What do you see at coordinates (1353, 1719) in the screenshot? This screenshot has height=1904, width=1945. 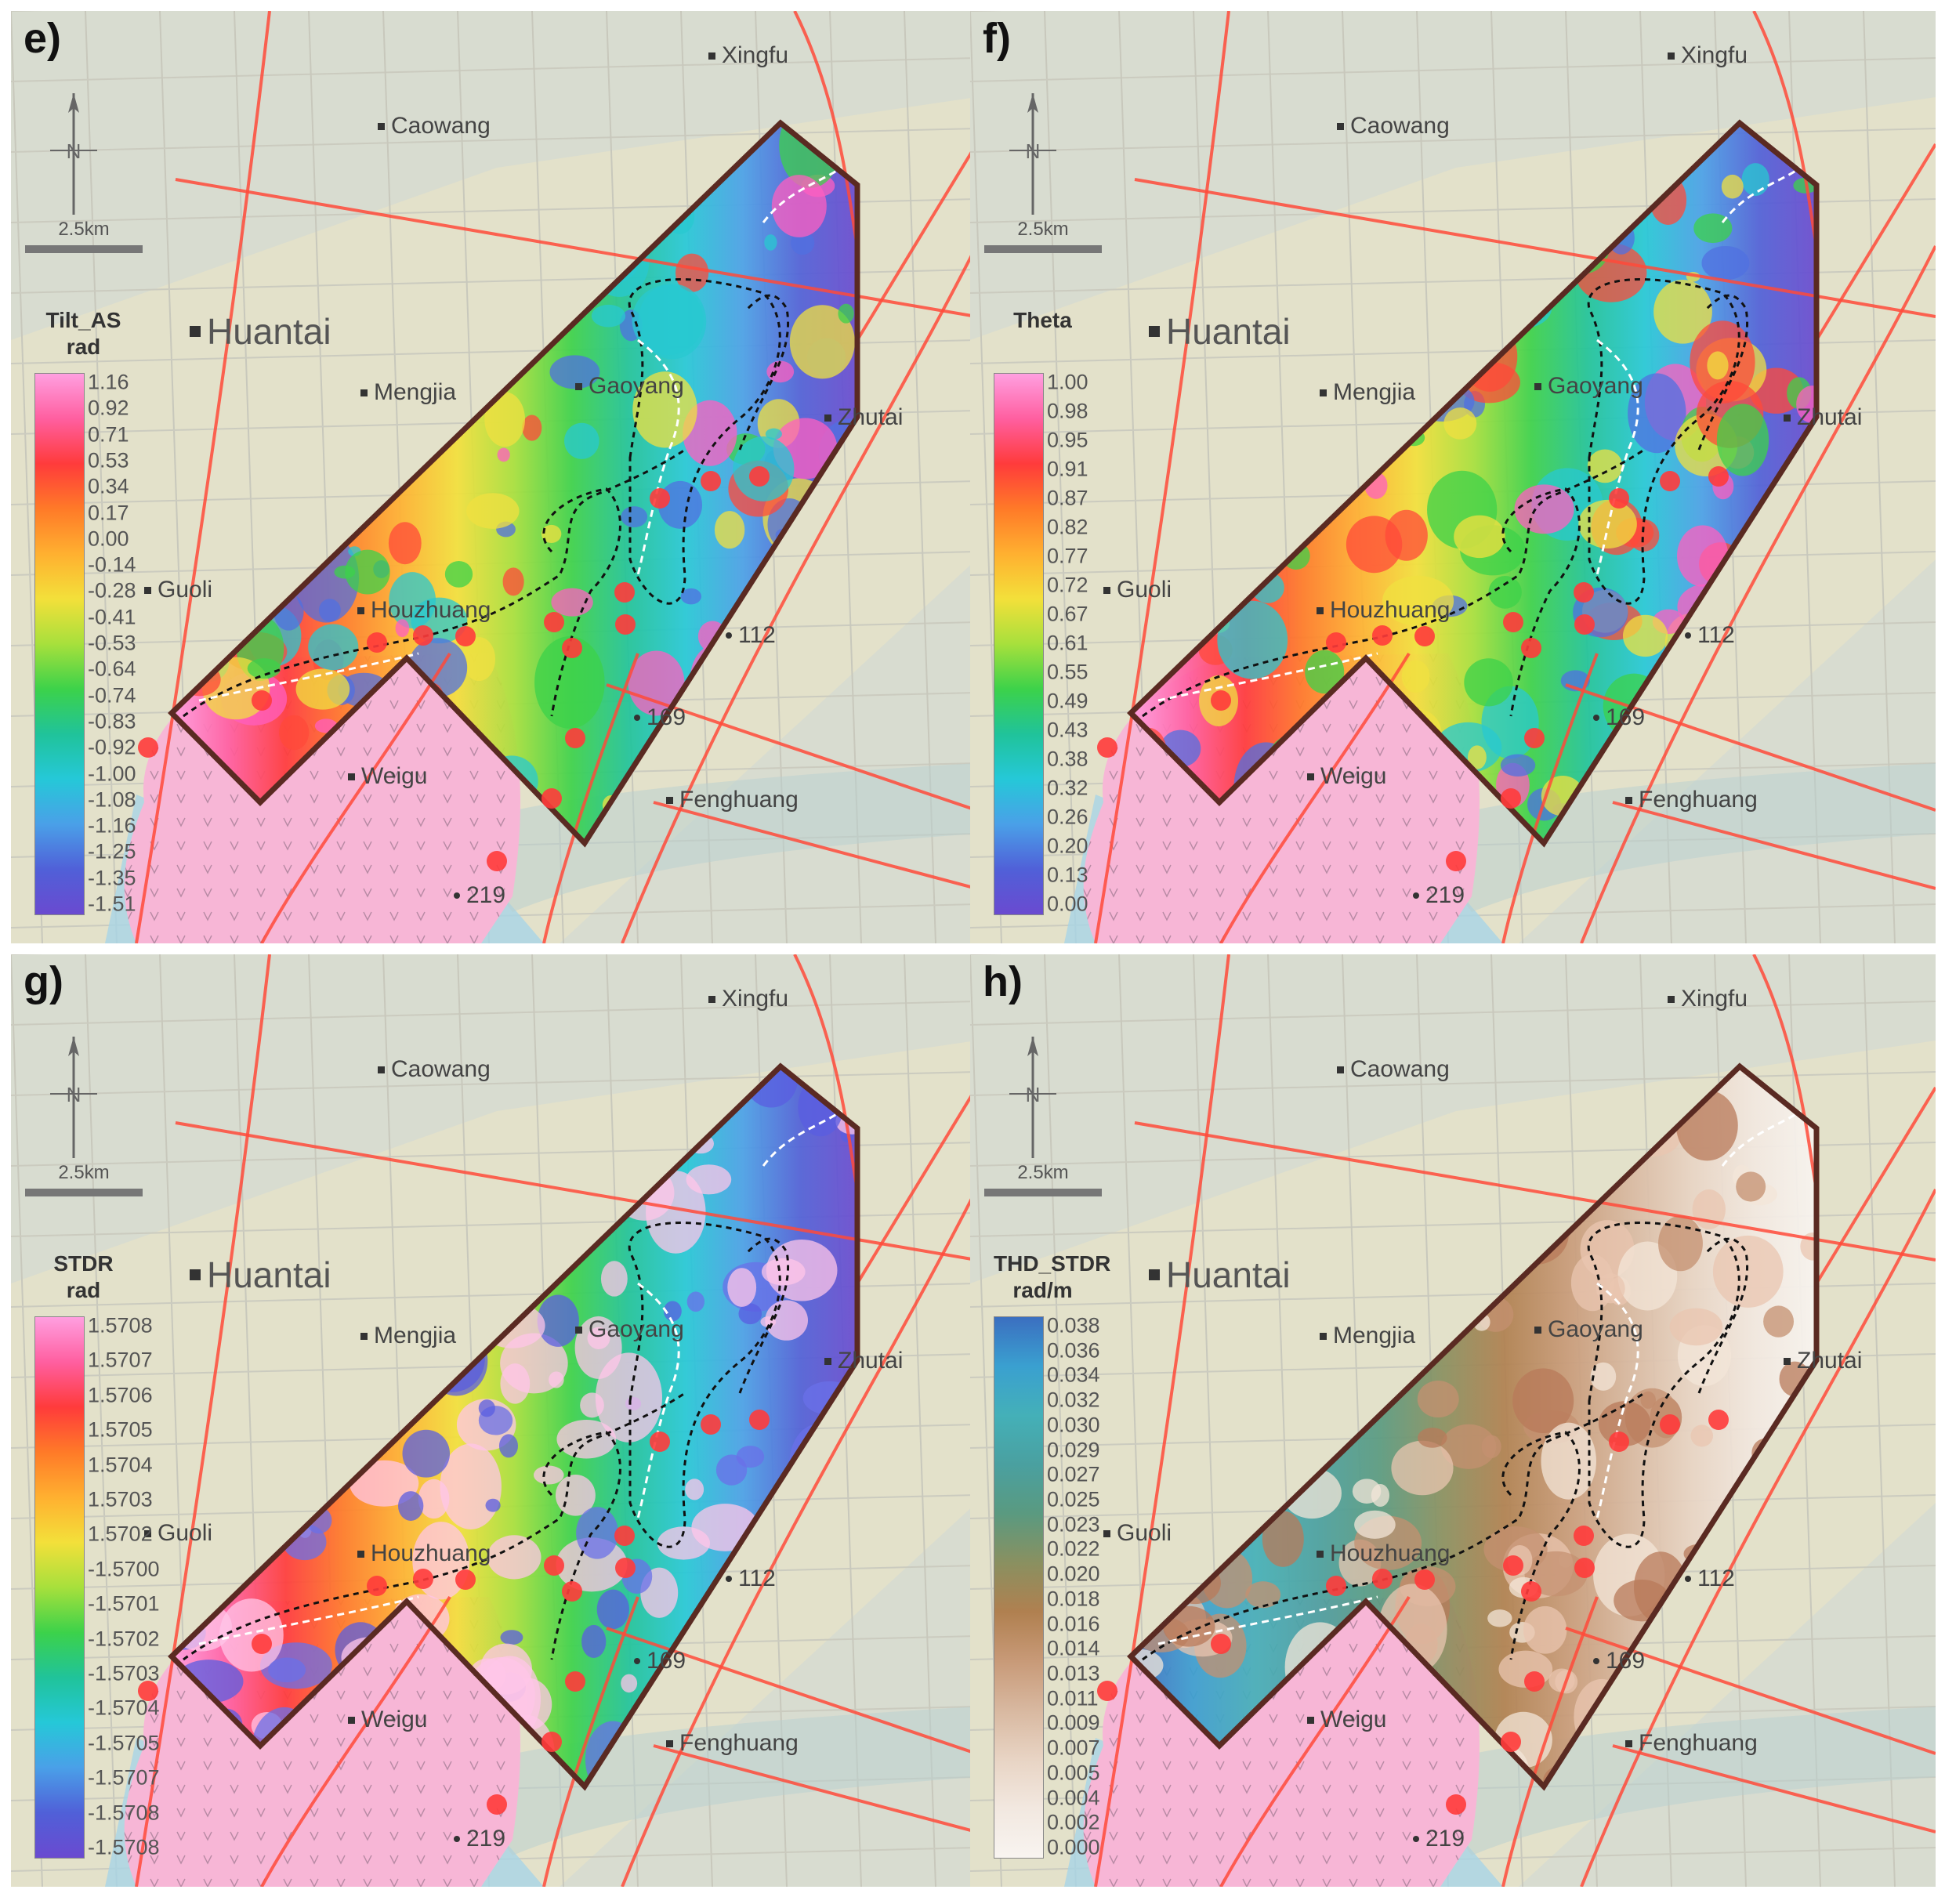 I see `town-label: Weigu` at bounding box center [1353, 1719].